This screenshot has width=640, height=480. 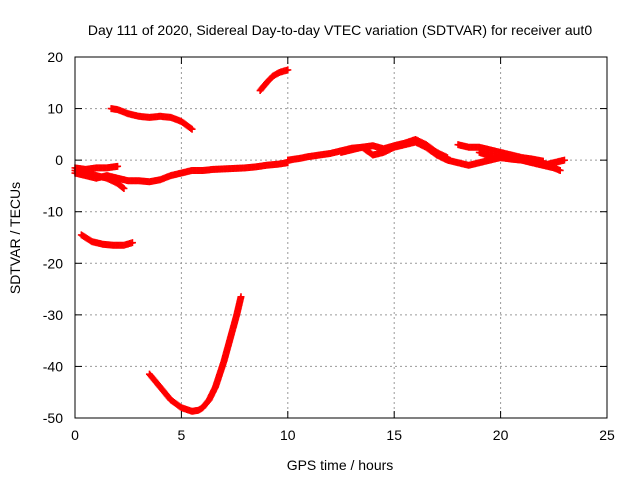 What do you see at coordinates (59, 160) in the screenshot?
I see `y-tick-label: 0` at bounding box center [59, 160].